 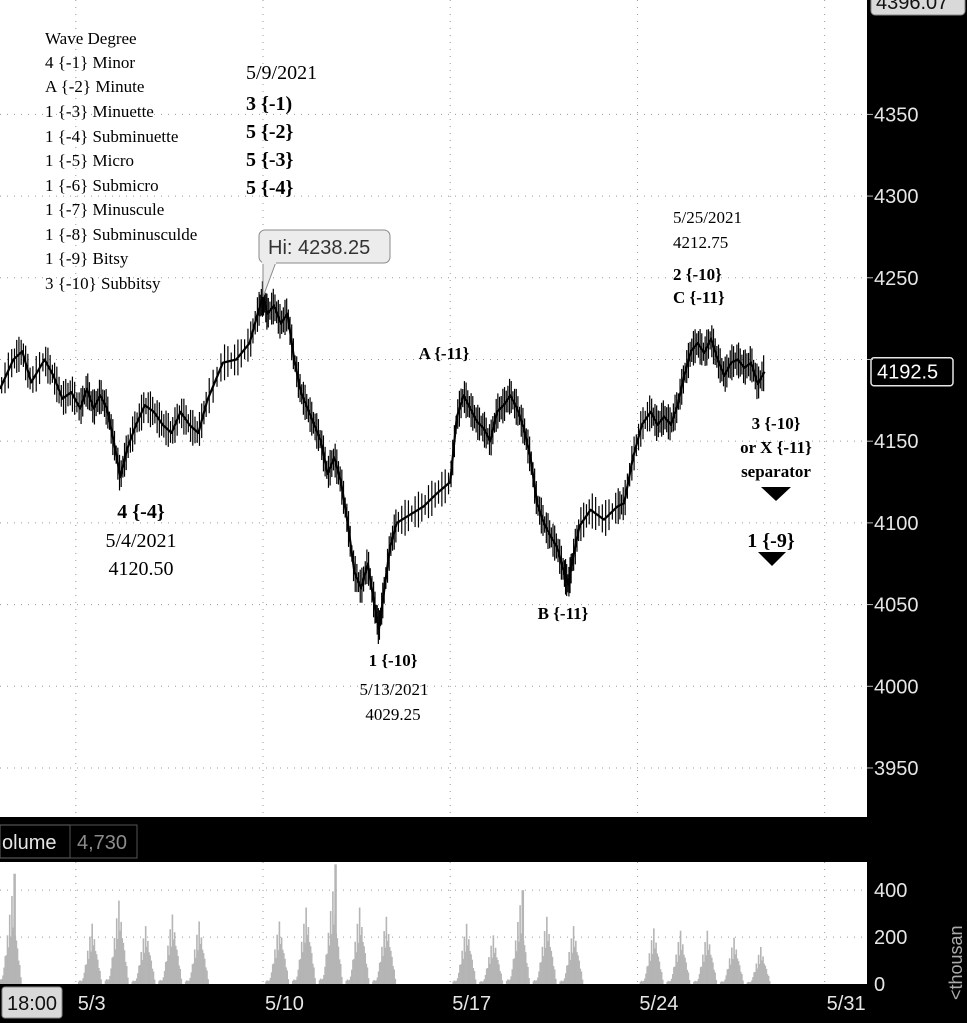 I want to click on y-tick-label: 4300, so click(x=896, y=197).